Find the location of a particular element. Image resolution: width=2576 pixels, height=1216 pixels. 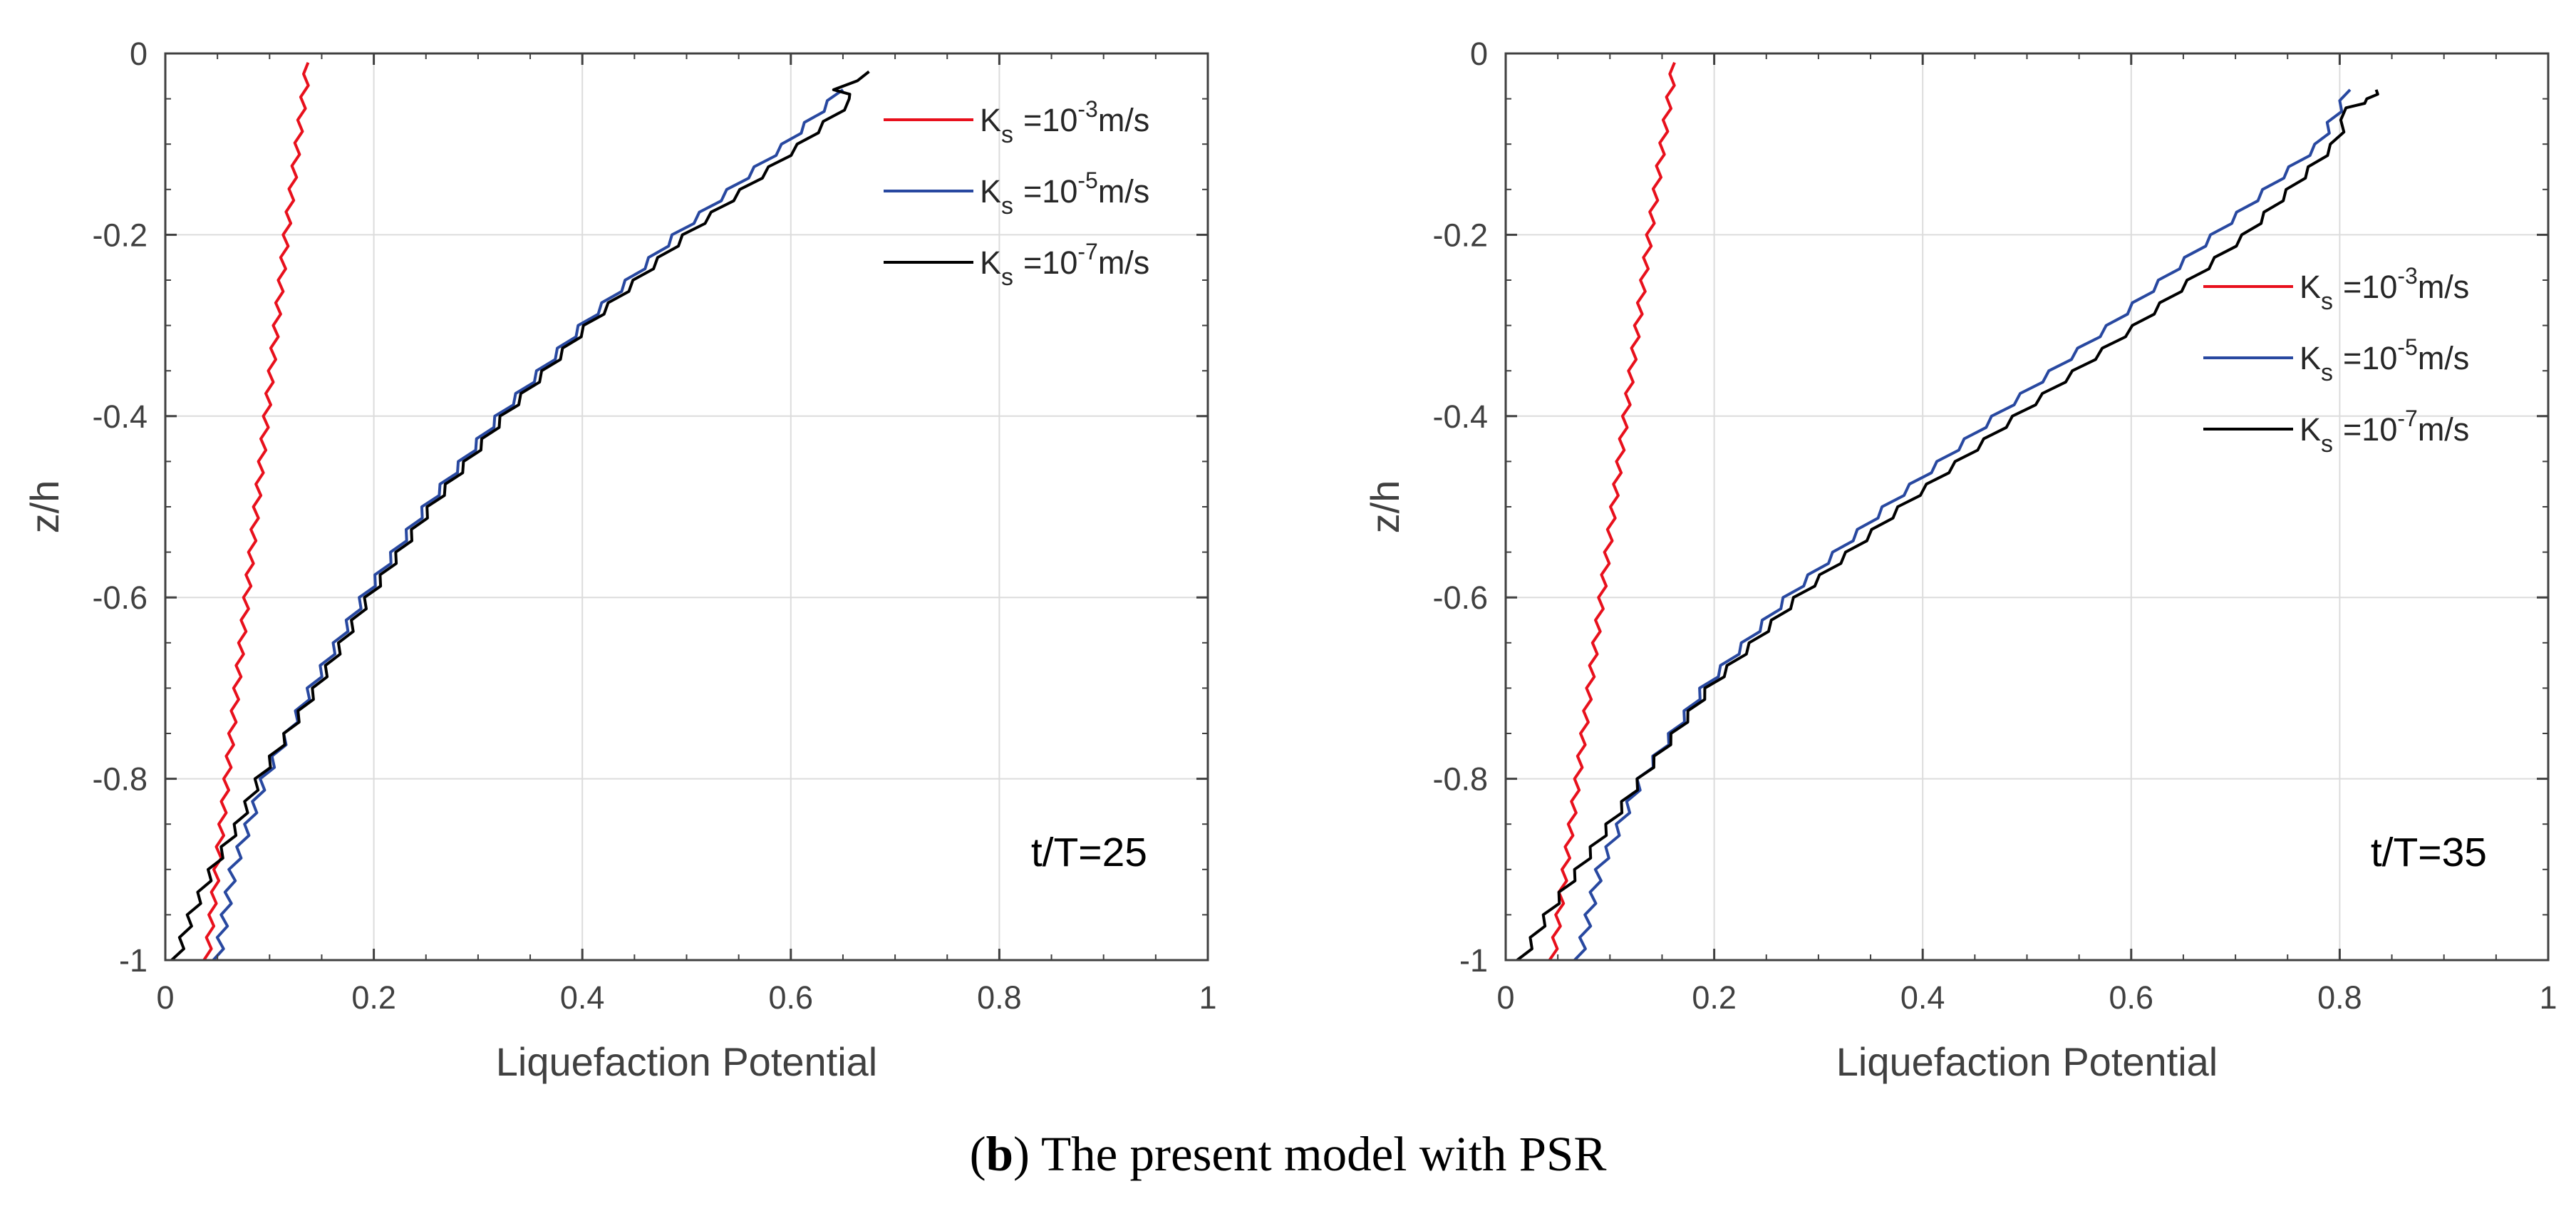

time-annotation: t/T=35 is located at coordinates (2429, 852).